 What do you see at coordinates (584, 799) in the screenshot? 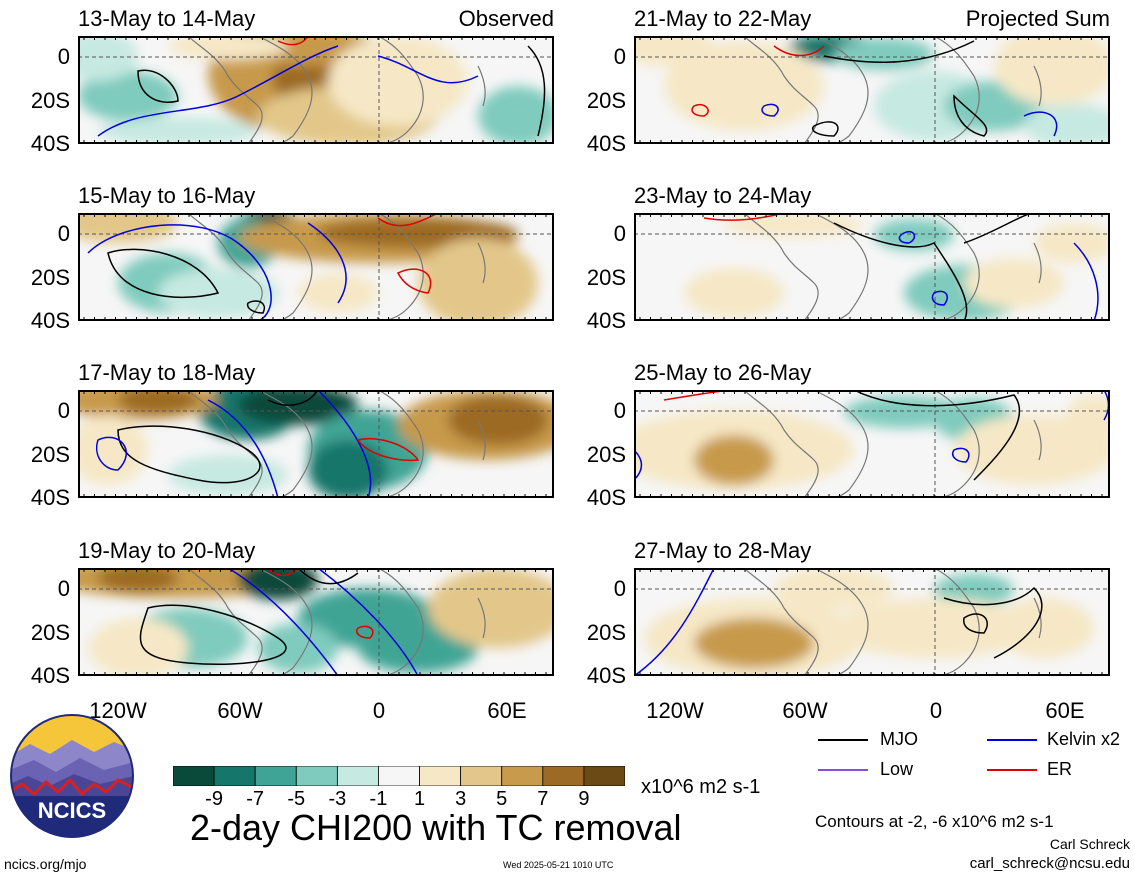
I see `colorbar-tick-label: 9` at bounding box center [584, 799].